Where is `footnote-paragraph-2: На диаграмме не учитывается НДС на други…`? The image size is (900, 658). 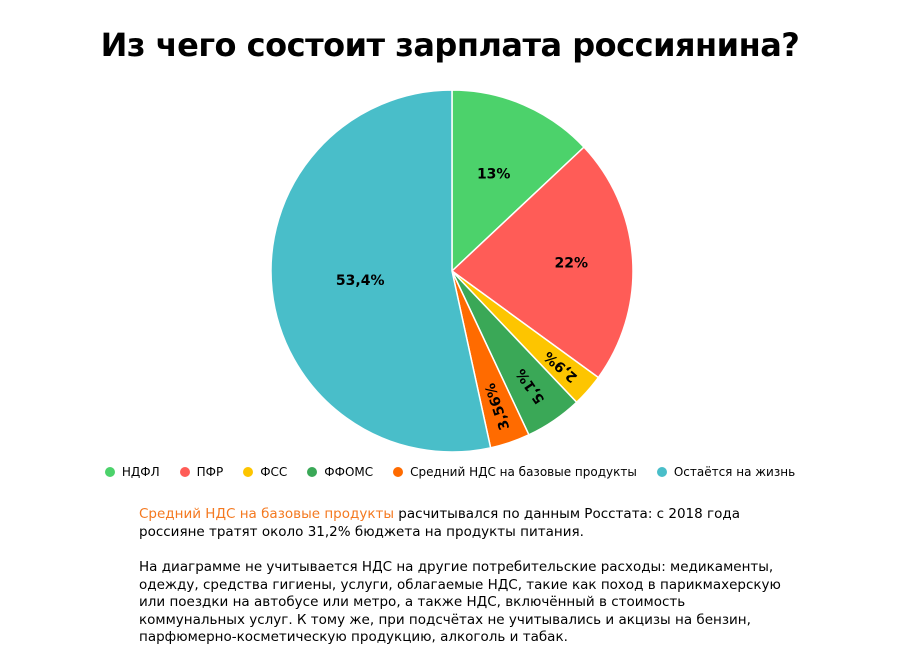
footnote-paragraph-2: На диаграмме не учитывается НДС на други… is located at coordinates (460, 602).